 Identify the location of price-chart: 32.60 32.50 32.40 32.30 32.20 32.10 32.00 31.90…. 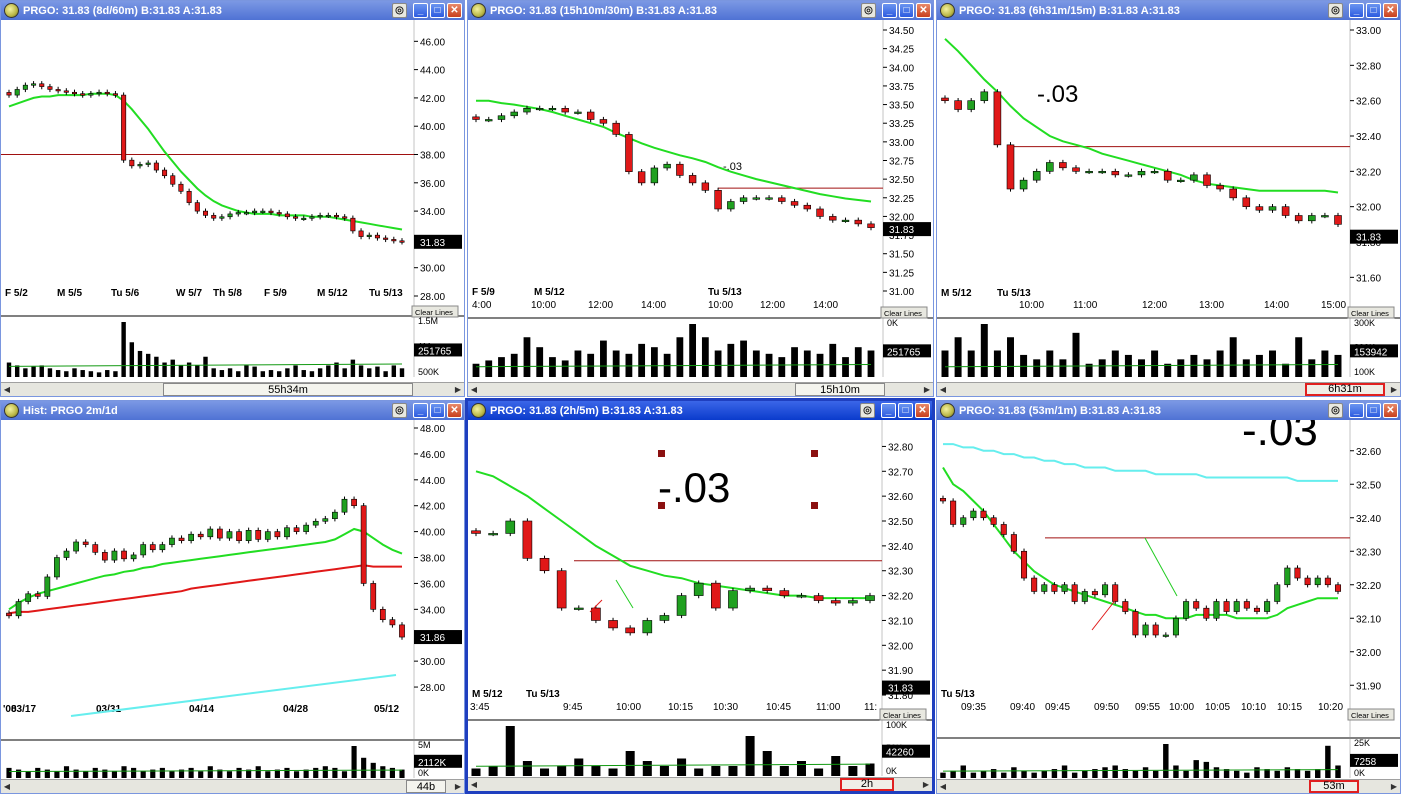
(1168, 600).